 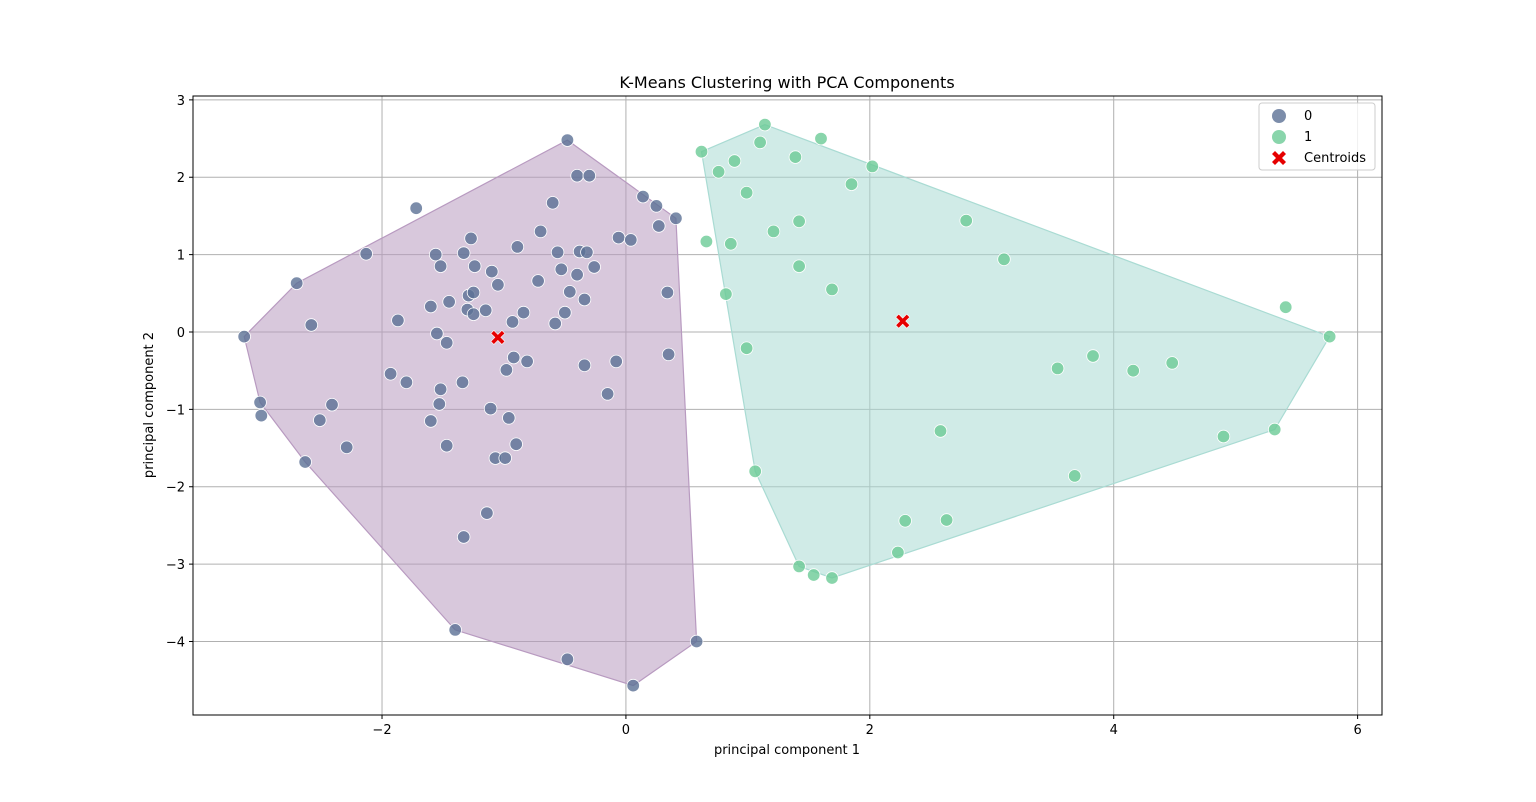 What do you see at coordinates (1357, 730) in the screenshot?
I see `x-tick-label: 6` at bounding box center [1357, 730].